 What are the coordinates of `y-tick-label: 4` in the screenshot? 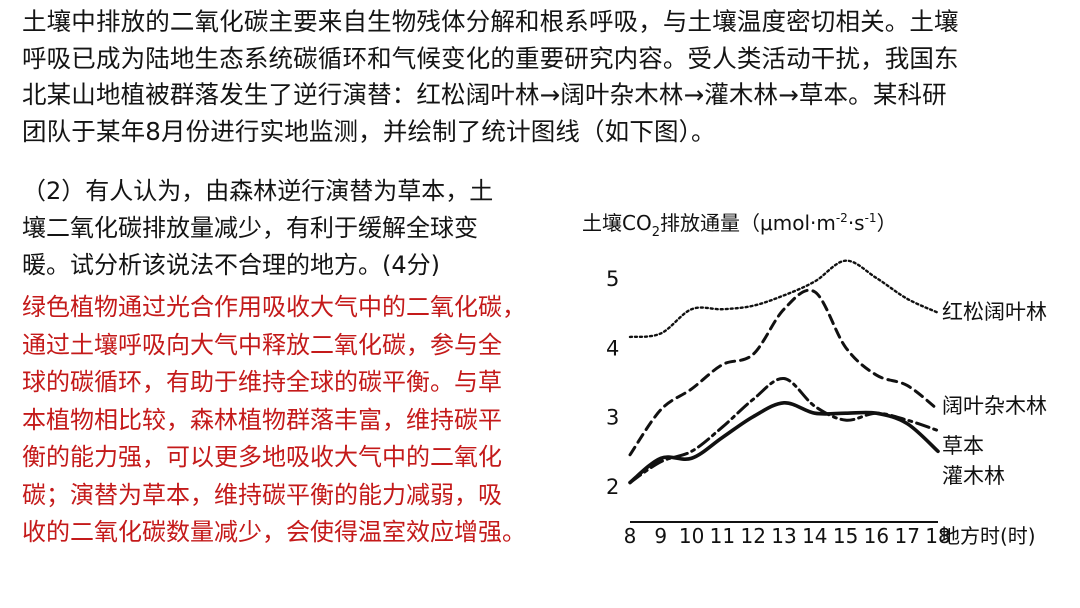 It's located at (612, 348).